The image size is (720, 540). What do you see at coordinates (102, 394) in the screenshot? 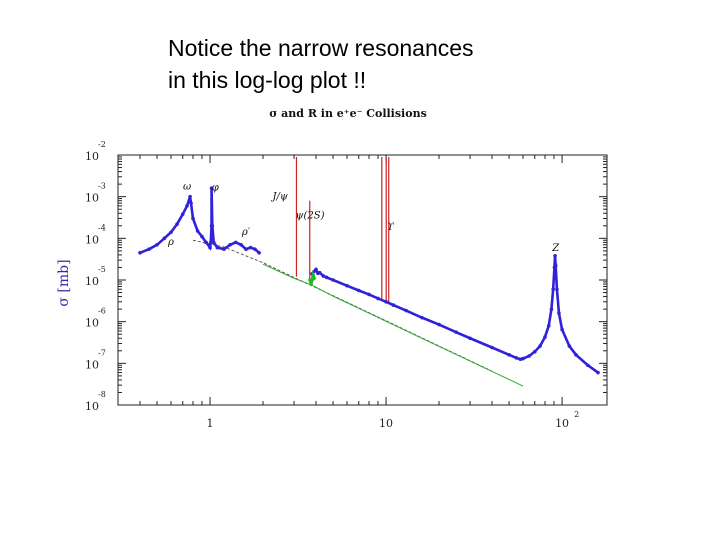
I see `y-tick-exponent: -8` at bounding box center [102, 394].